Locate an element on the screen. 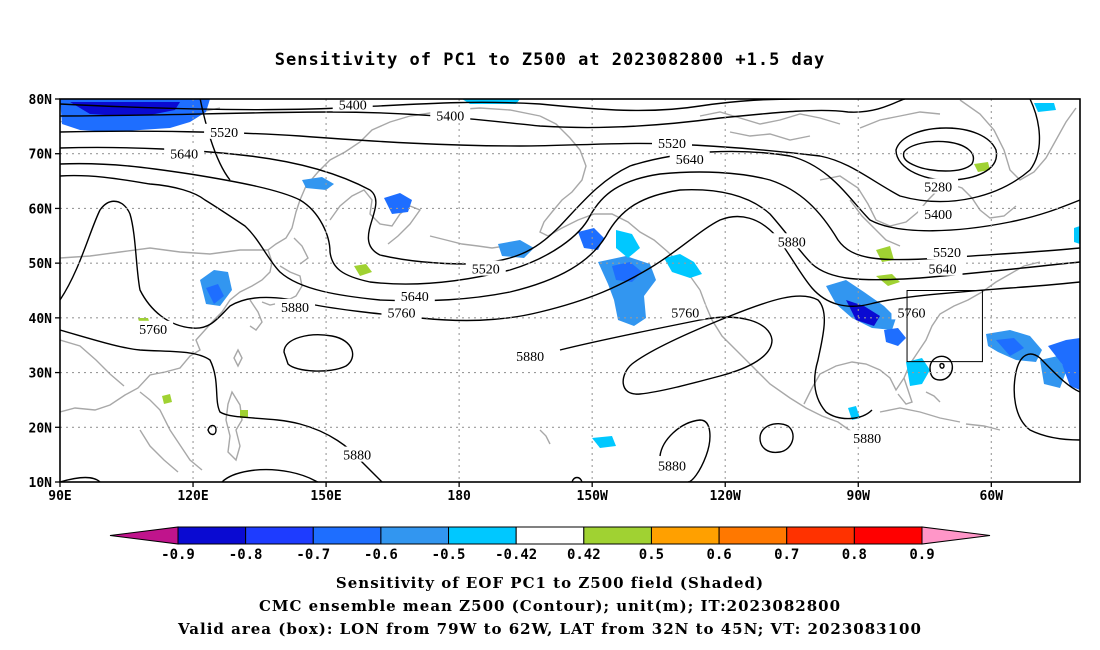 This screenshot has width=1100, height=650. colorbar-label: 0.9 is located at coordinates (921, 555).